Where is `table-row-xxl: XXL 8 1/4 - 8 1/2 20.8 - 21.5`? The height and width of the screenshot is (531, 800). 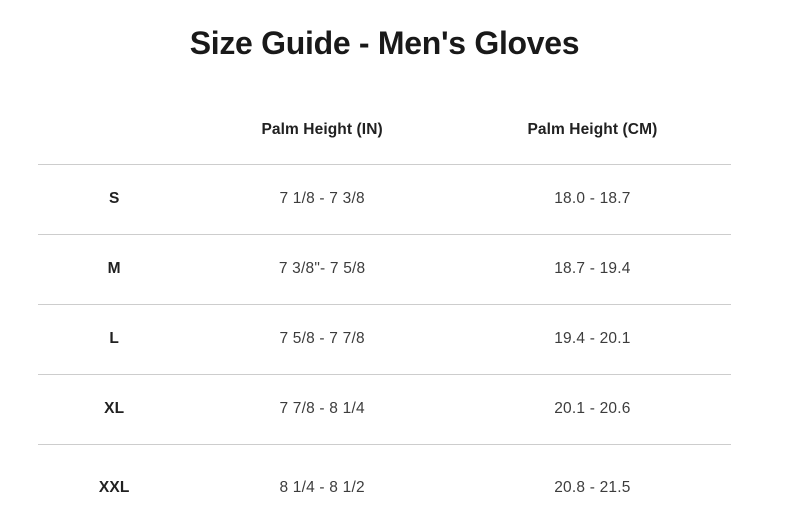 table-row-xxl: XXL 8 1/4 - 8 1/2 20.8 - 21.5 is located at coordinates (384, 487).